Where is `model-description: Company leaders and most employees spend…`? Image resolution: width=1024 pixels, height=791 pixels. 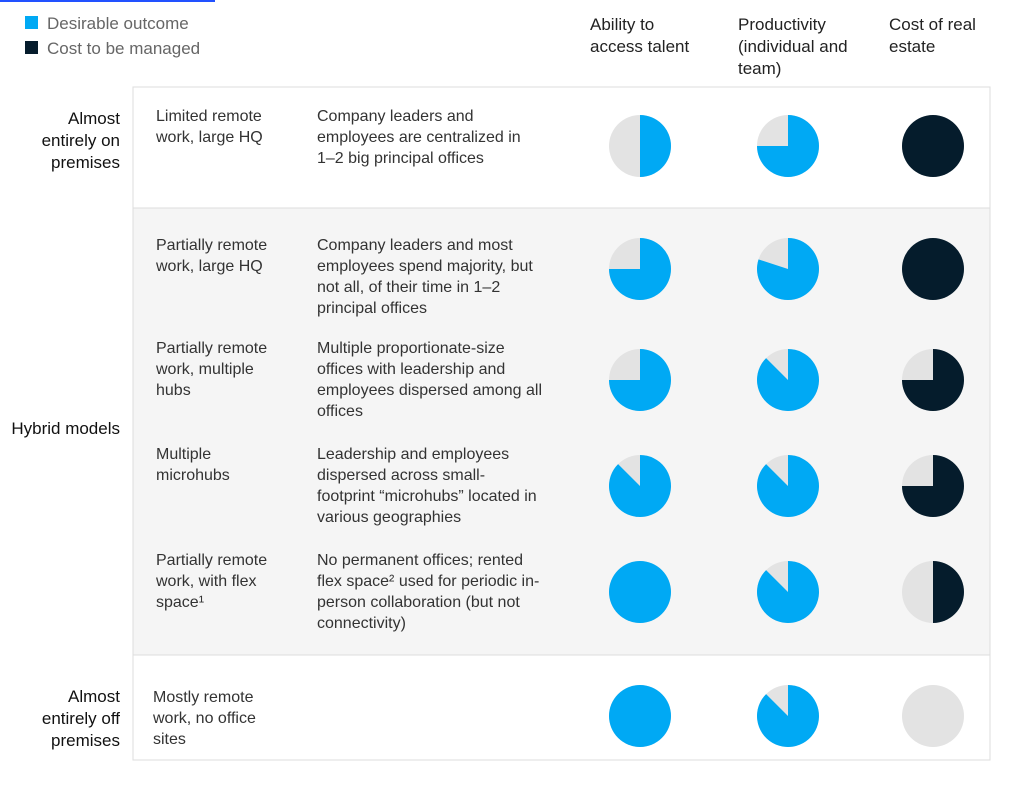 model-description: Company leaders and most employees spend… is located at coordinates (425, 277).